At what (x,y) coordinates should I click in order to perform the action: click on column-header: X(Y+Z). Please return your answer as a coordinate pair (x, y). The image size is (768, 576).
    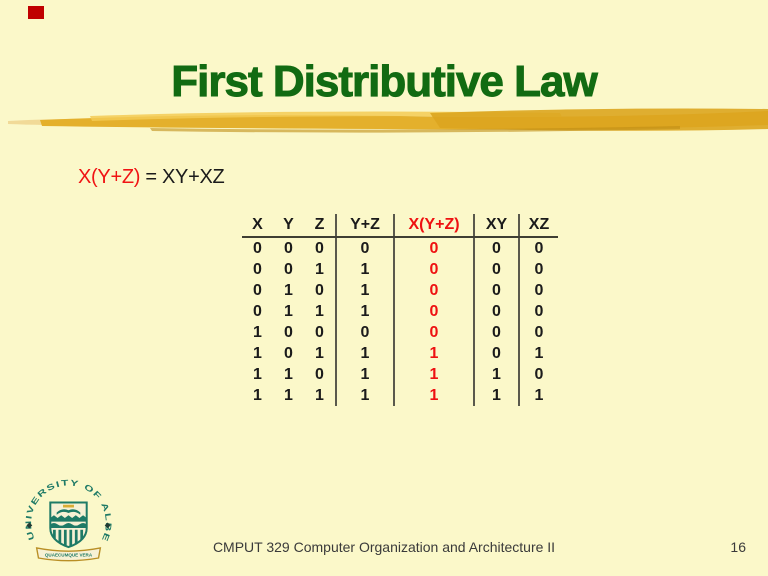
    Looking at the image, I should click on (433, 226).